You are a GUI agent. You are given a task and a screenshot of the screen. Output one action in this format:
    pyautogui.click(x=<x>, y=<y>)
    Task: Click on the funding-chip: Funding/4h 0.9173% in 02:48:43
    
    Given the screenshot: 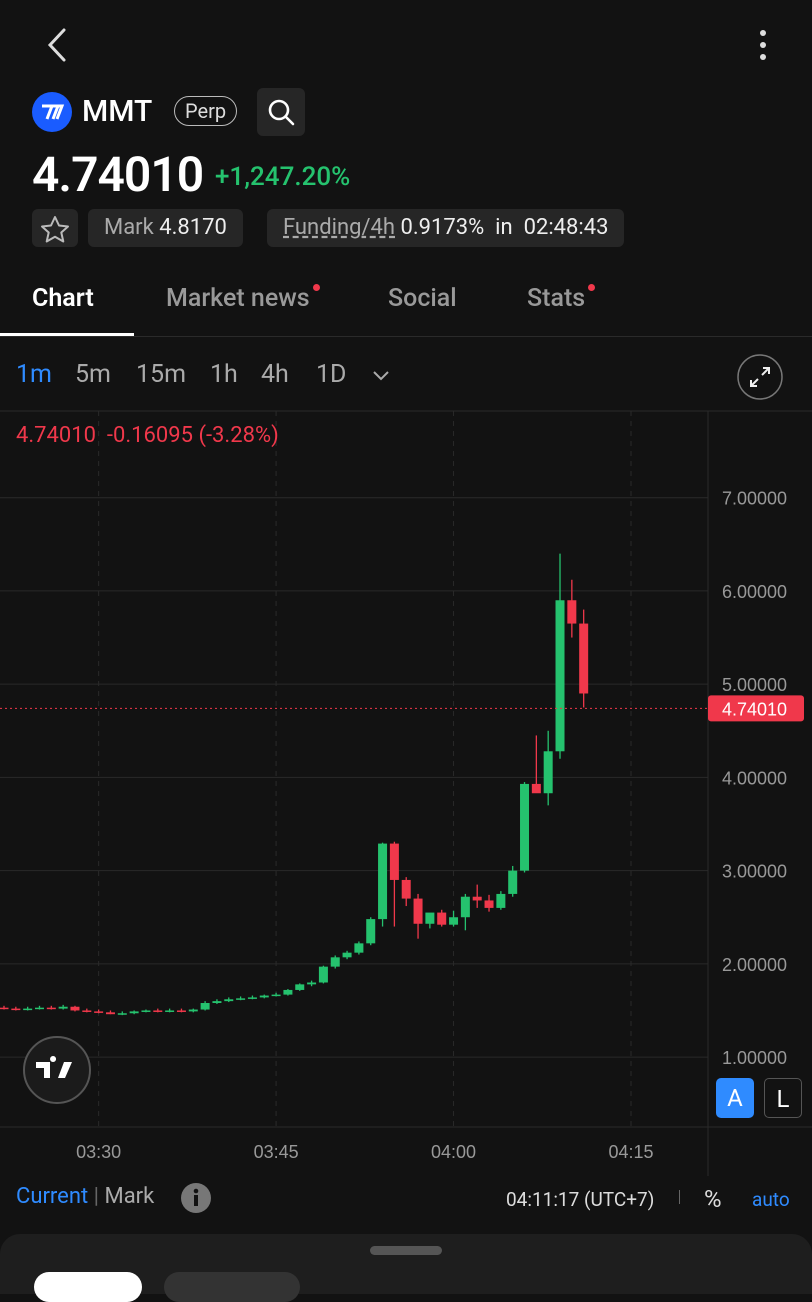 What is the action you would take?
    pyautogui.click(x=446, y=228)
    